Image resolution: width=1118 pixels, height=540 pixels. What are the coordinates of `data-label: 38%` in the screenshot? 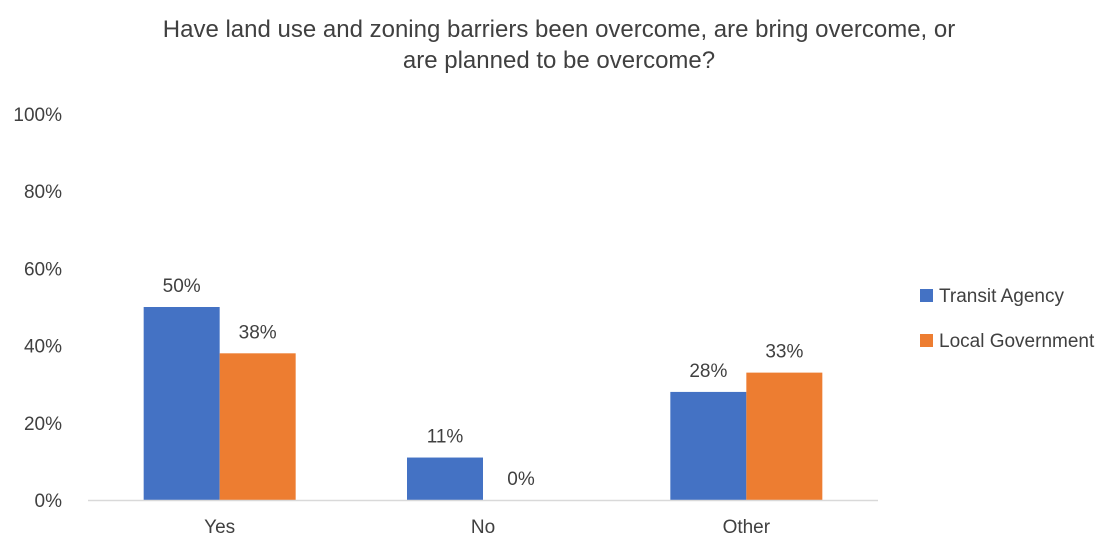 It's located at (258, 332).